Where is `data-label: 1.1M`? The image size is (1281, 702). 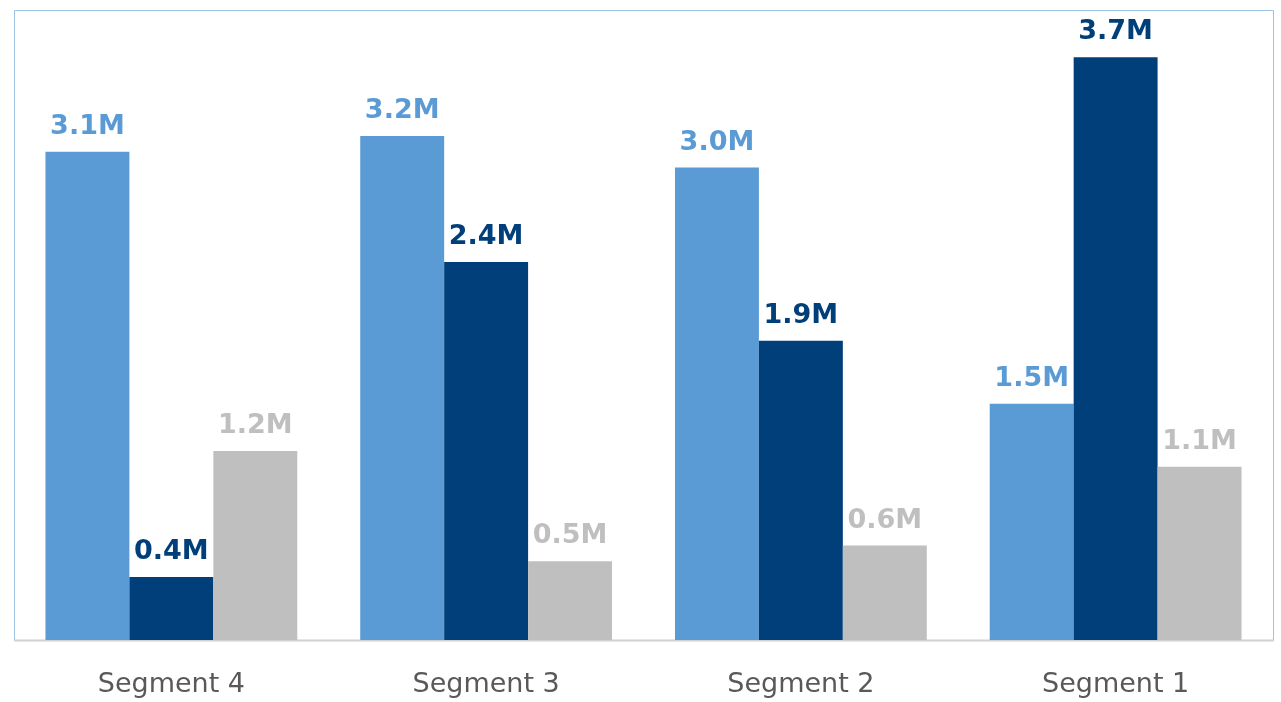
data-label: 1.1M is located at coordinates (1199, 439).